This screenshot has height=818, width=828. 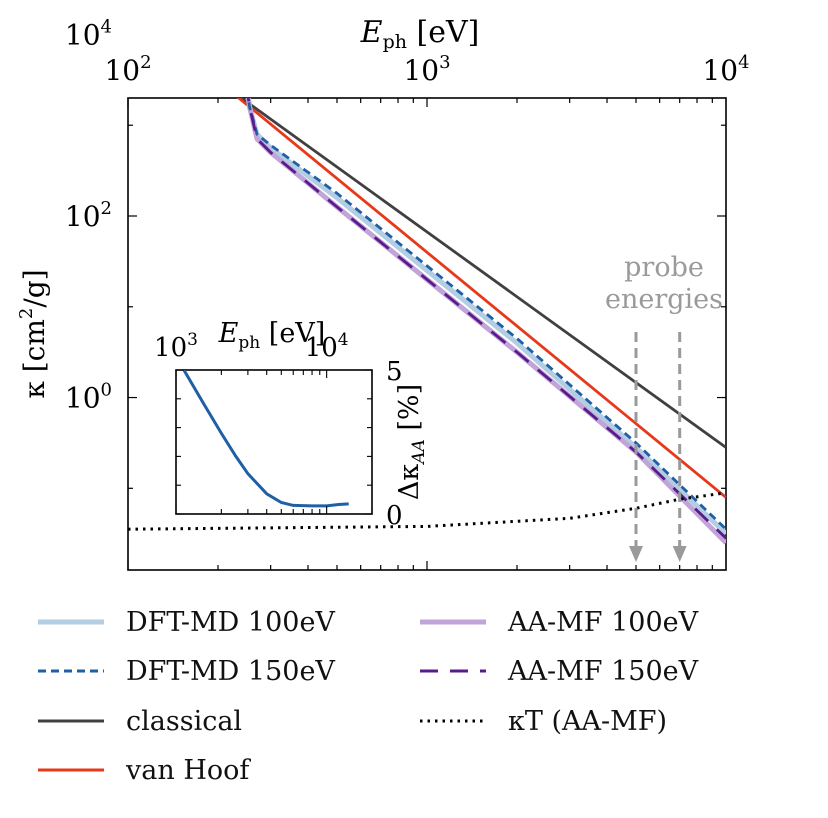 I want to click on legend-item-dft-md-100: DFT-MD 100eV, so click(x=186, y=622).